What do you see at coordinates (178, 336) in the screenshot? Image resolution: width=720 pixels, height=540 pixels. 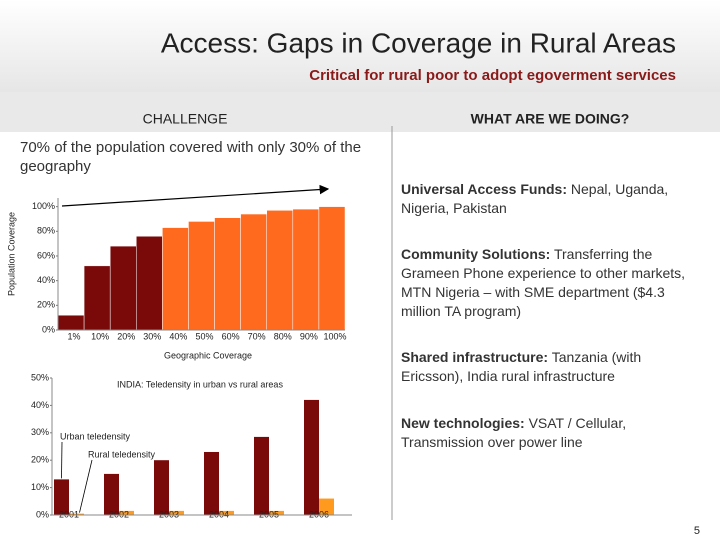 I see `x-tick-label: 40%` at bounding box center [178, 336].